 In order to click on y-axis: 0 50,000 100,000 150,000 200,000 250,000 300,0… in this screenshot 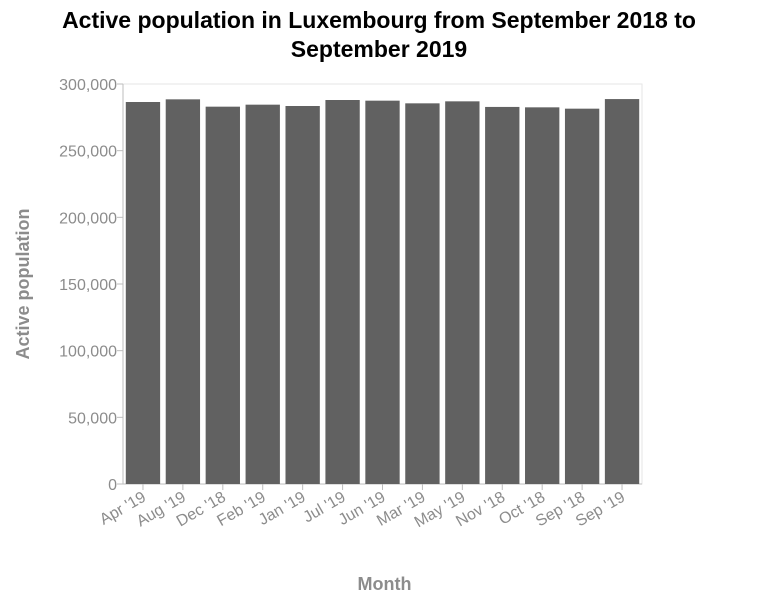, I will do `click(91, 285)`.